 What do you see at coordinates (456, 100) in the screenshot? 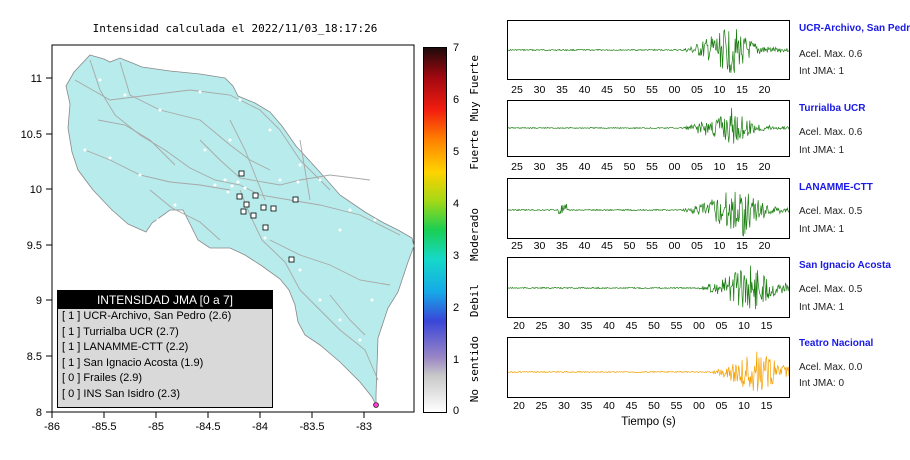
I see `colorbar-tick: 6` at bounding box center [456, 100].